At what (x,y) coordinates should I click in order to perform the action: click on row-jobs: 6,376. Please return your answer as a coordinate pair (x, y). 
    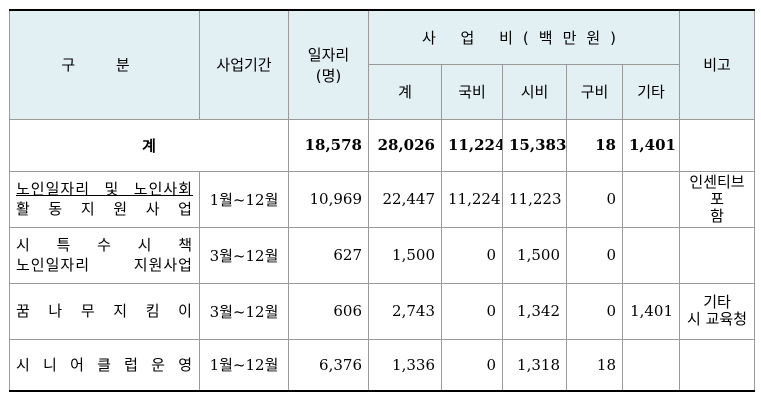
    Looking at the image, I should click on (328, 365).